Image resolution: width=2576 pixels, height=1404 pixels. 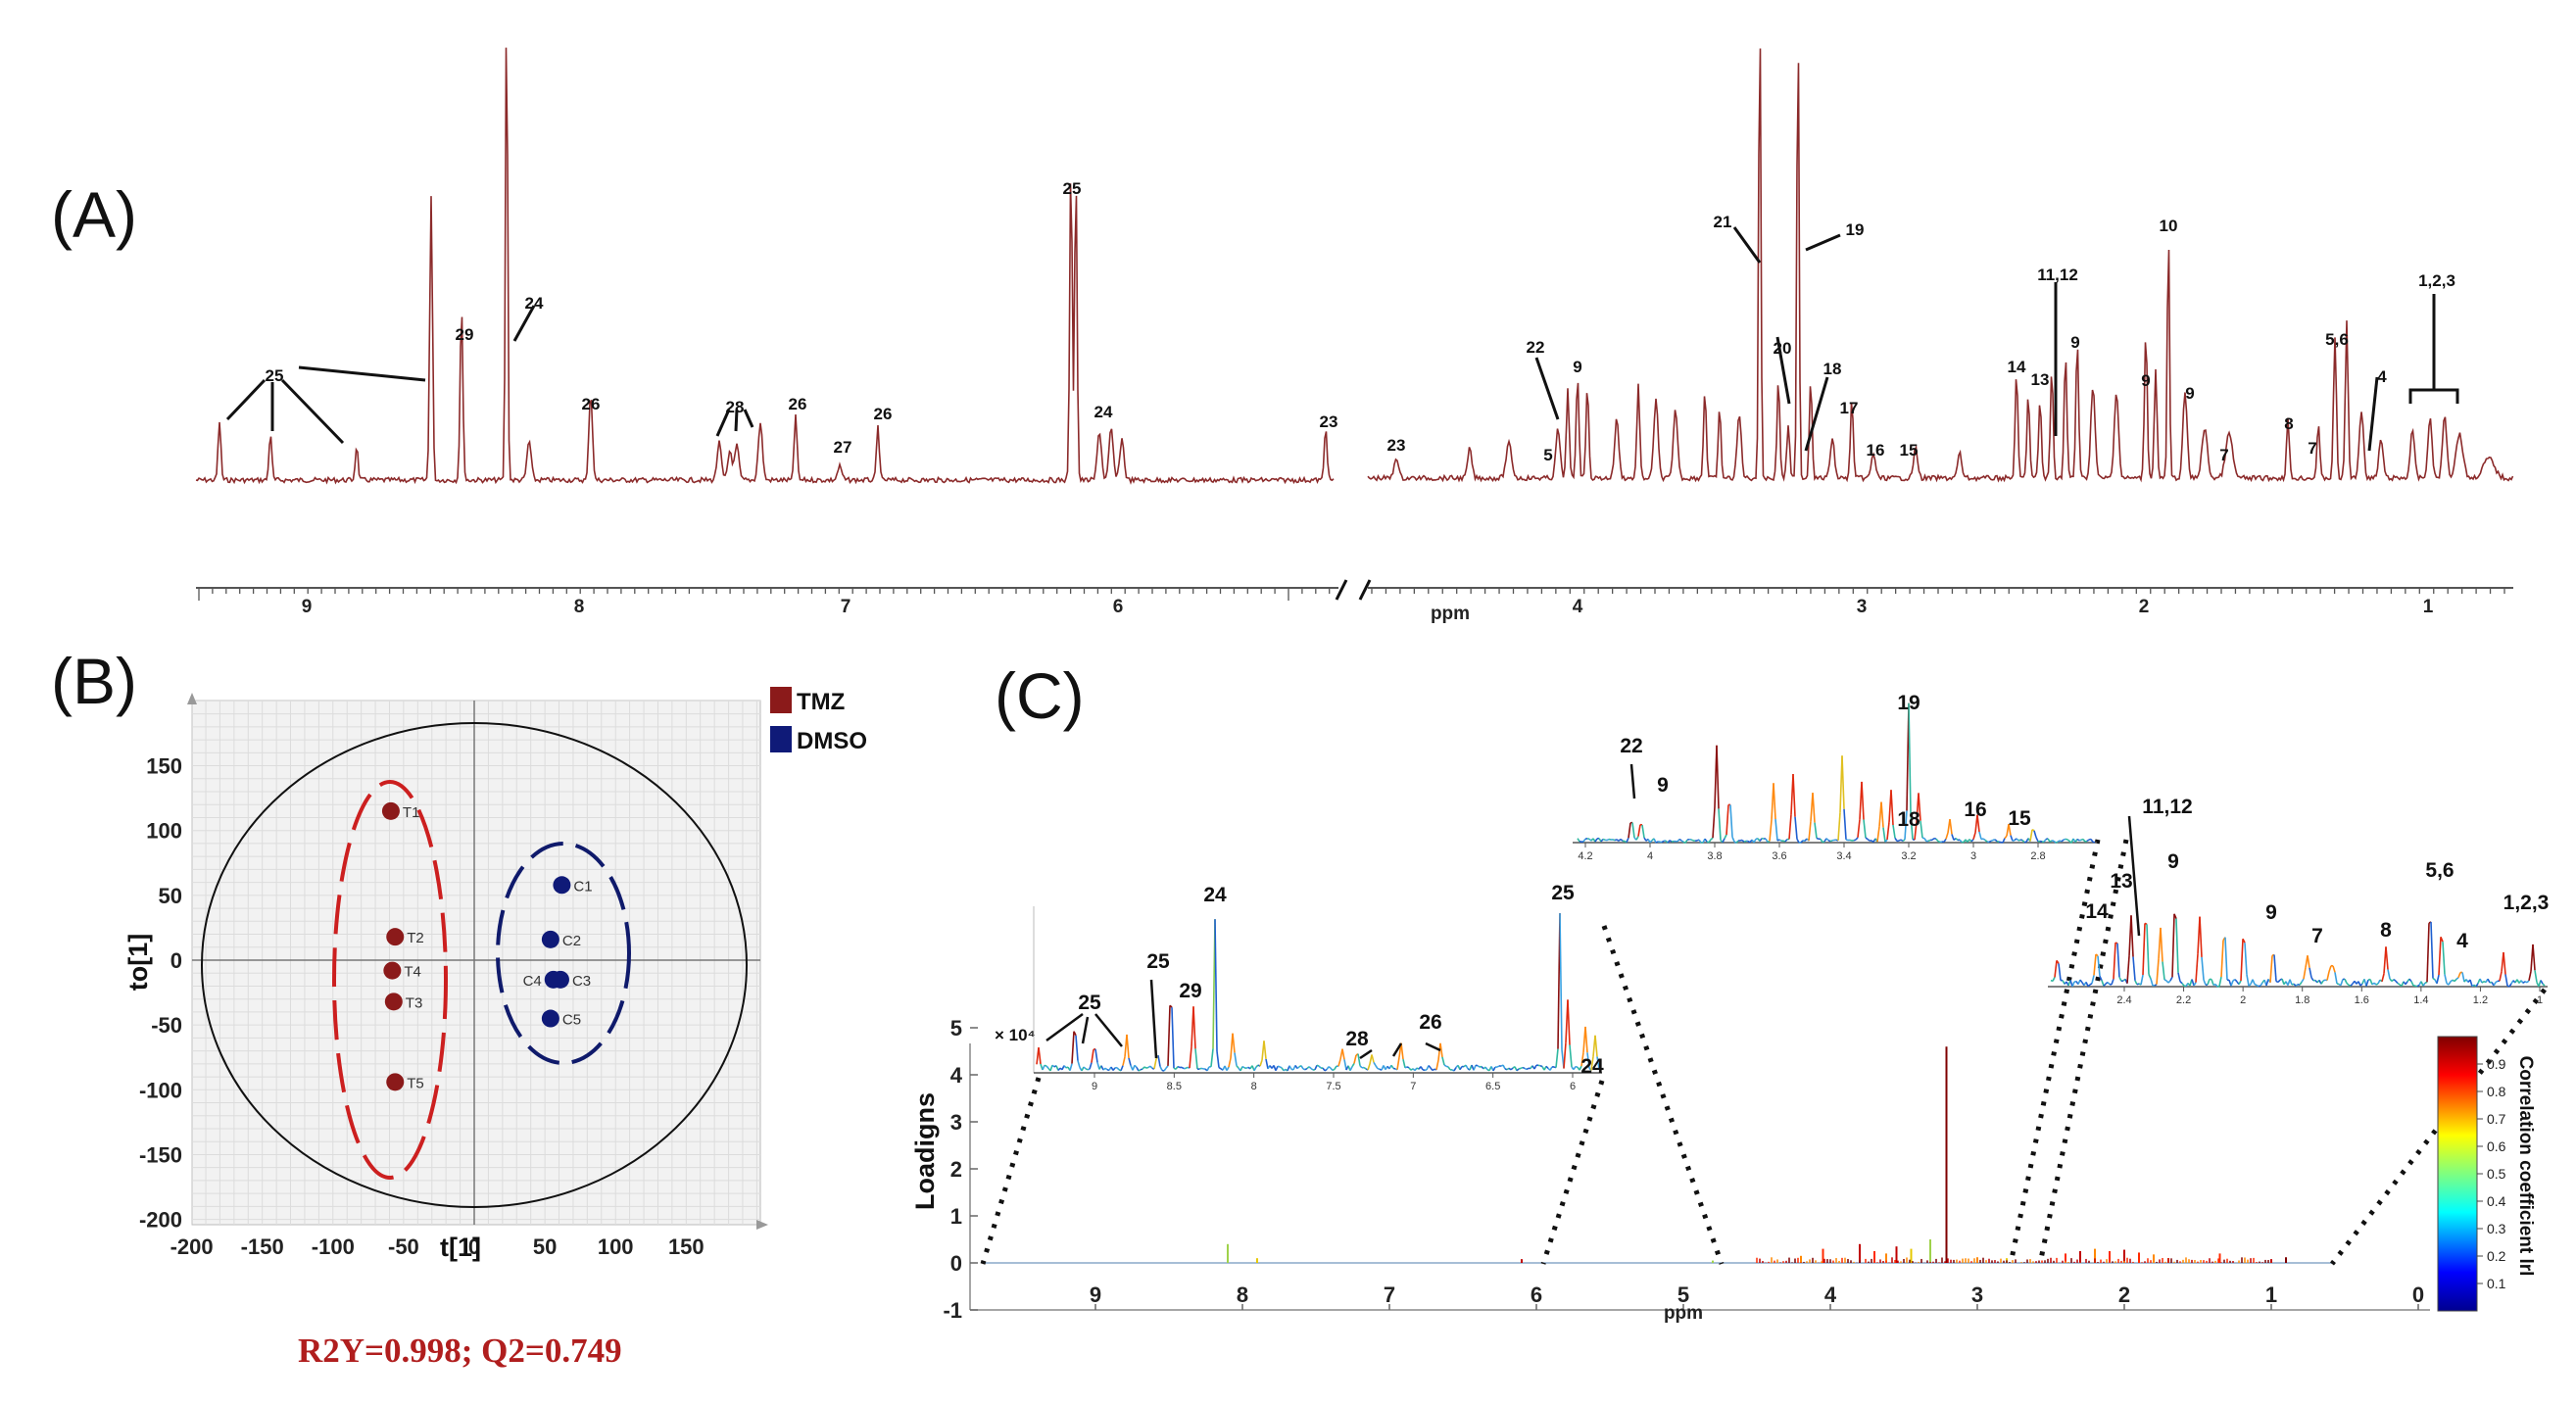 What do you see at coordinates (1040, 695) in the screenshot?
I see `panel-c-label: (C)` at bounding box center [1040, 695].